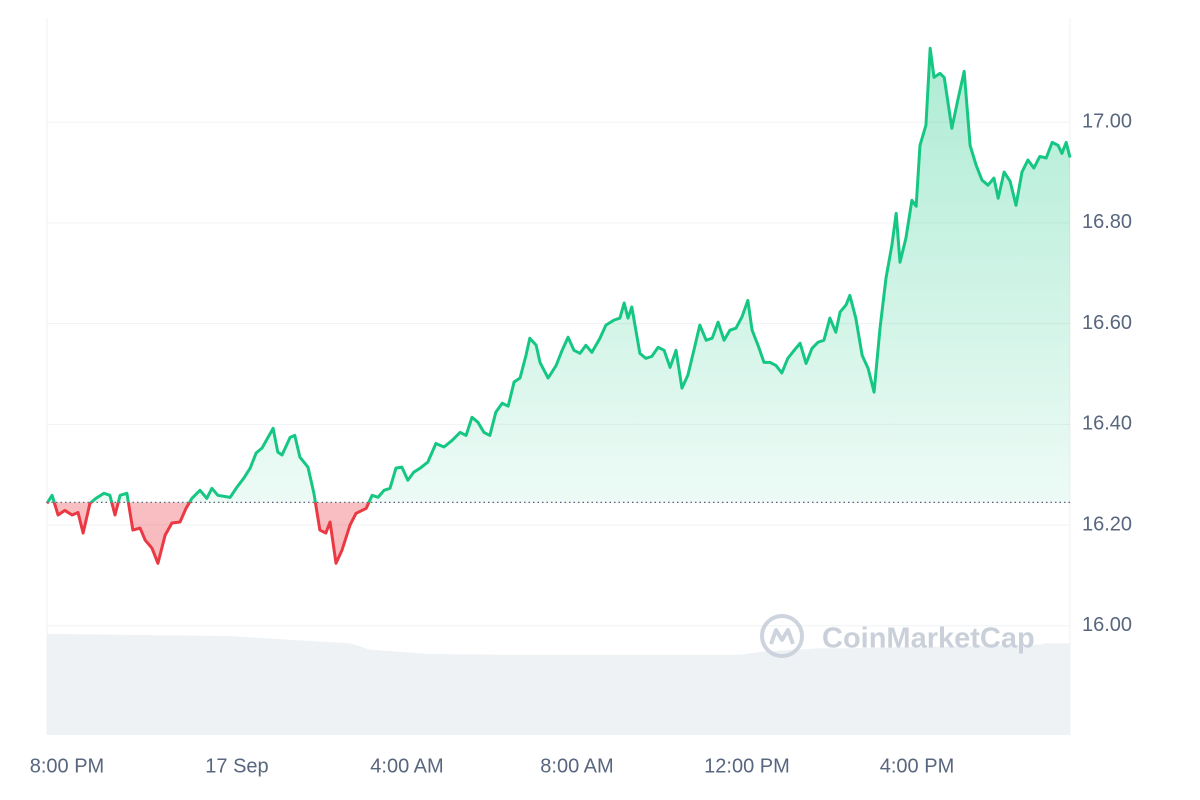 This screenshot has width=1200, height=800. I want to click on y-tick-label: 16.20, so click(1107, 524).